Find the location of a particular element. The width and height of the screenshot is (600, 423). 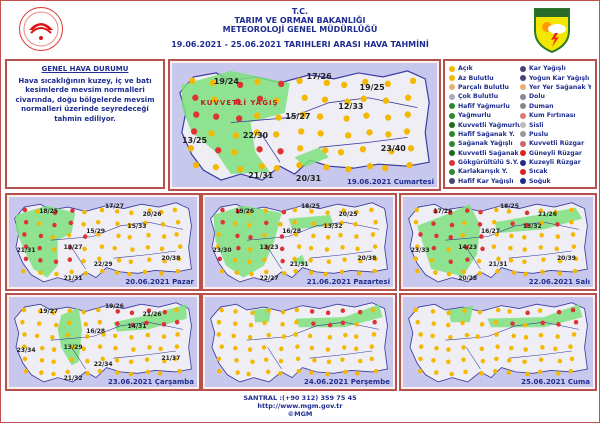

temperature-label: 19/26 is located at coordinates (114, 307).